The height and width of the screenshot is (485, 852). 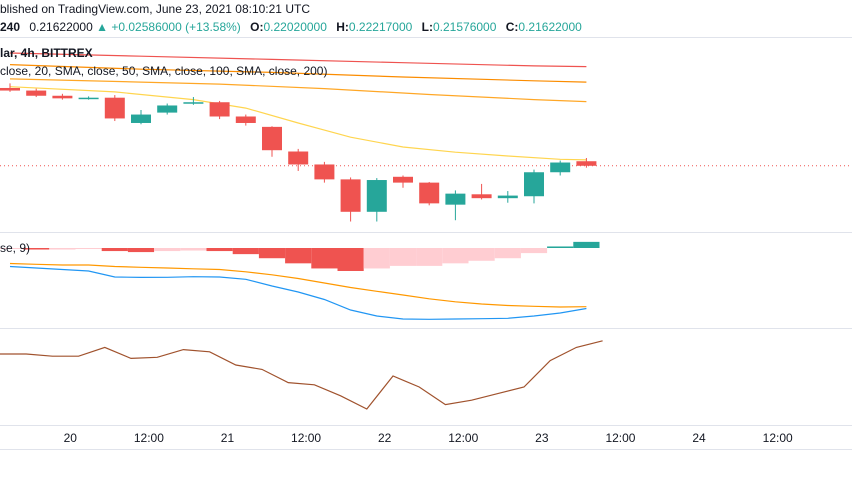 What do you see at coordinates (380, 27) in the screenshot?
I see `high-value: 0.22217000` at bounding box center [380, 27].